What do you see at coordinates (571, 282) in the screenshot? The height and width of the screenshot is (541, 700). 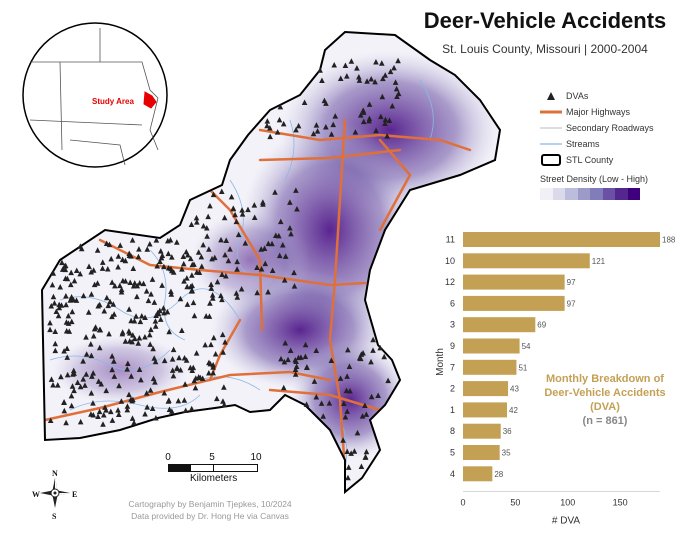 I see `bar-value-label: 97` at bounding box center [571, 282].